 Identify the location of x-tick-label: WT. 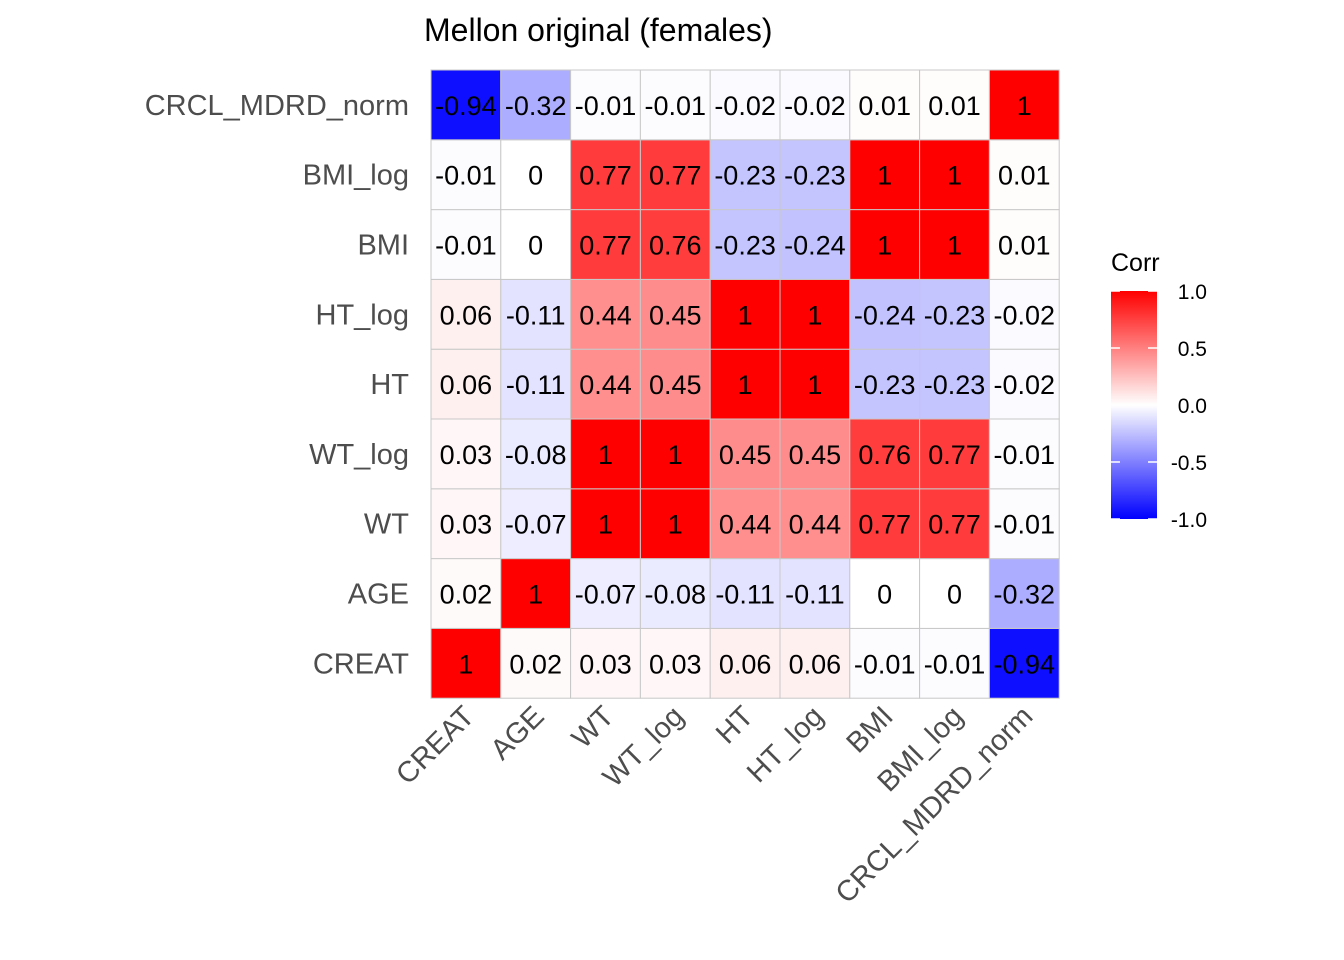
(593, 727).